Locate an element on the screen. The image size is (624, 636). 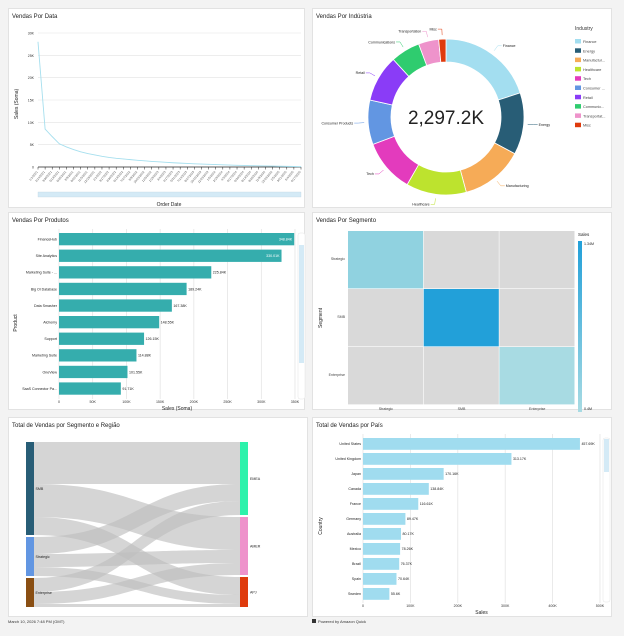
x-tick-label: 12/6/2022 is located at coordinates (147, 176).